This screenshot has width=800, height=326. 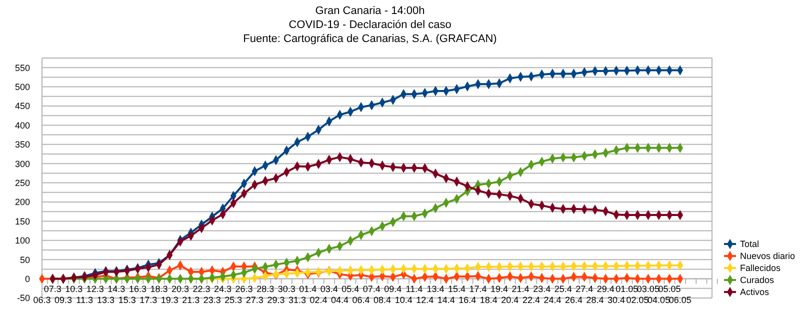 I want to click on x-tick-label: 08.4, so click(x=383, y=299).